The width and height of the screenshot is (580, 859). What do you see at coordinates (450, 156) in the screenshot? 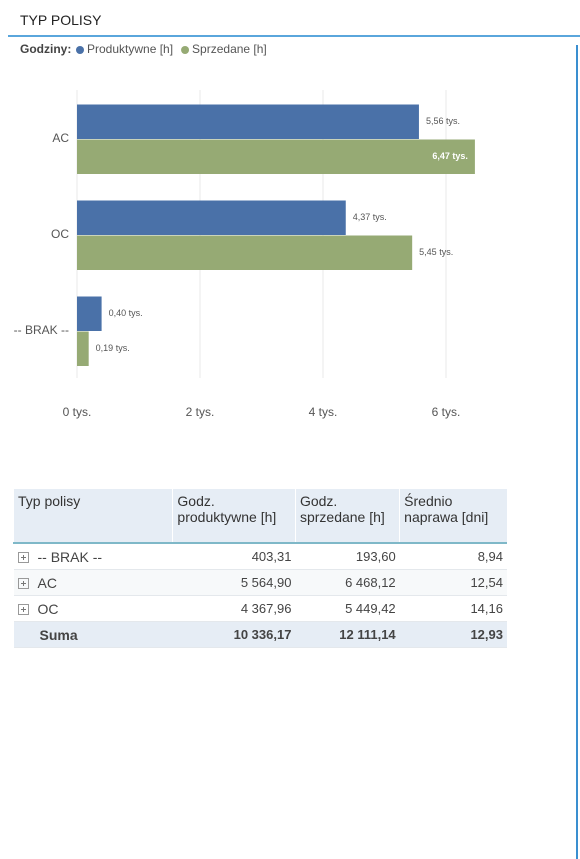
I see `data-label: 6,47 tys.` at bounding box center [450, 156].